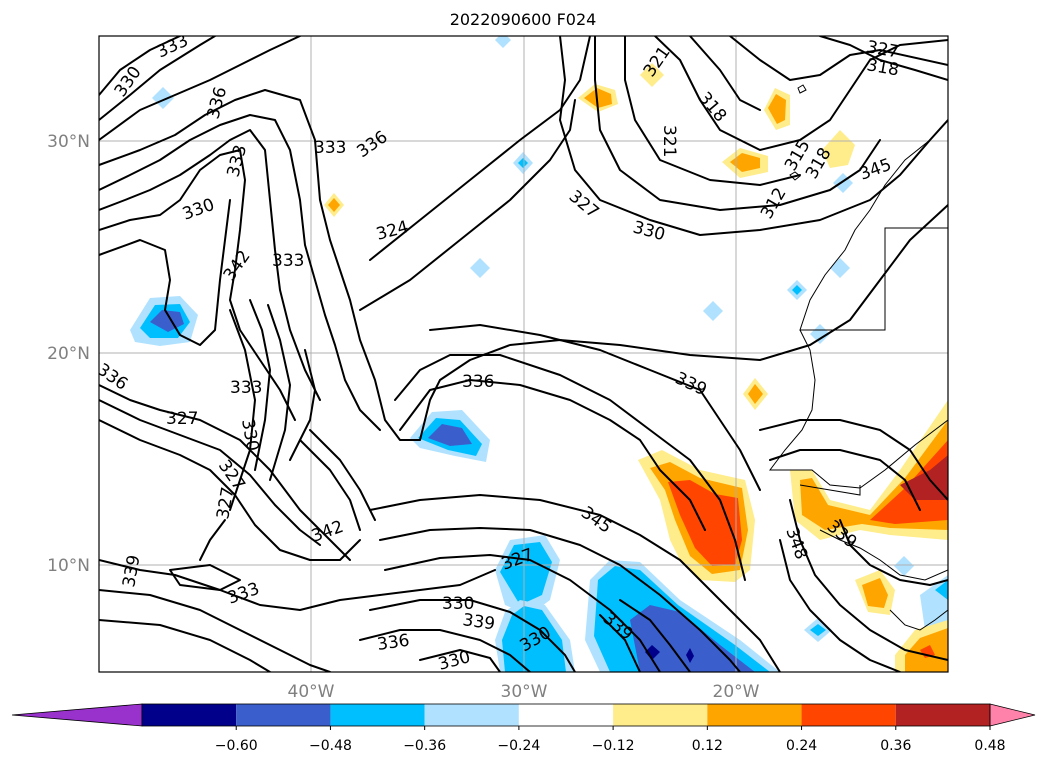 The image size is (1047, 765). What do you see at coordinates (236, 746) in the screenshot?
I see `colorbar-tick-label: −0.60` at bounding box center [236, 746].